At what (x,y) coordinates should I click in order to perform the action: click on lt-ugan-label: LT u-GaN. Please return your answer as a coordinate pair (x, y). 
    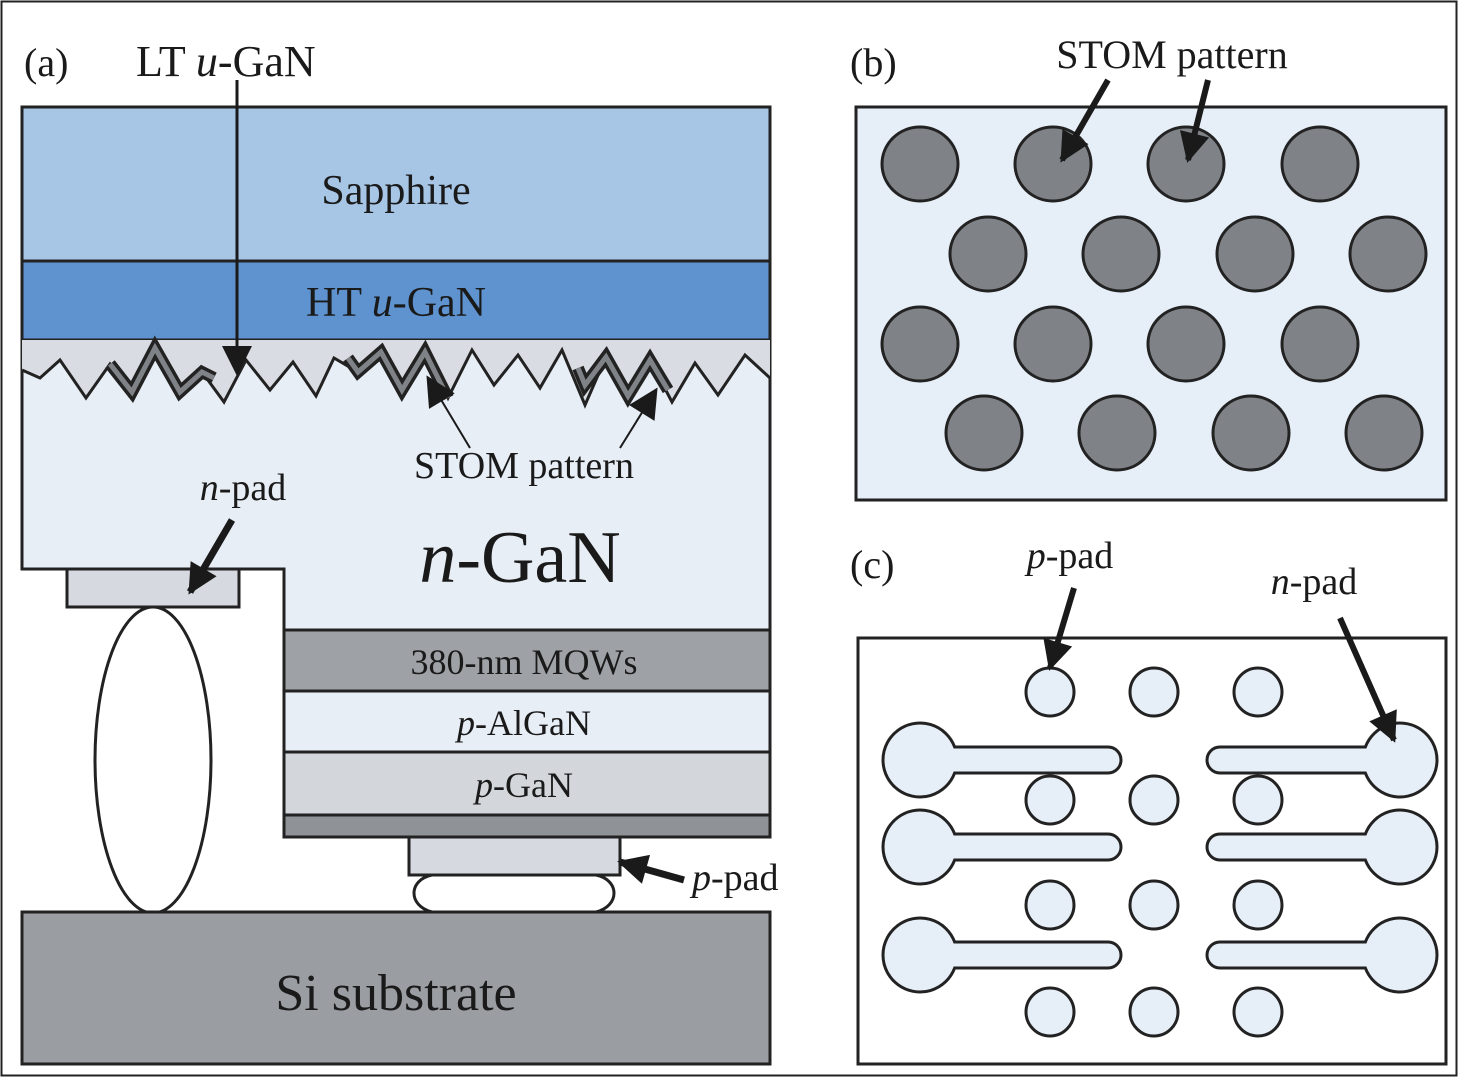
    Looking at the image, I should click on (226, 61).